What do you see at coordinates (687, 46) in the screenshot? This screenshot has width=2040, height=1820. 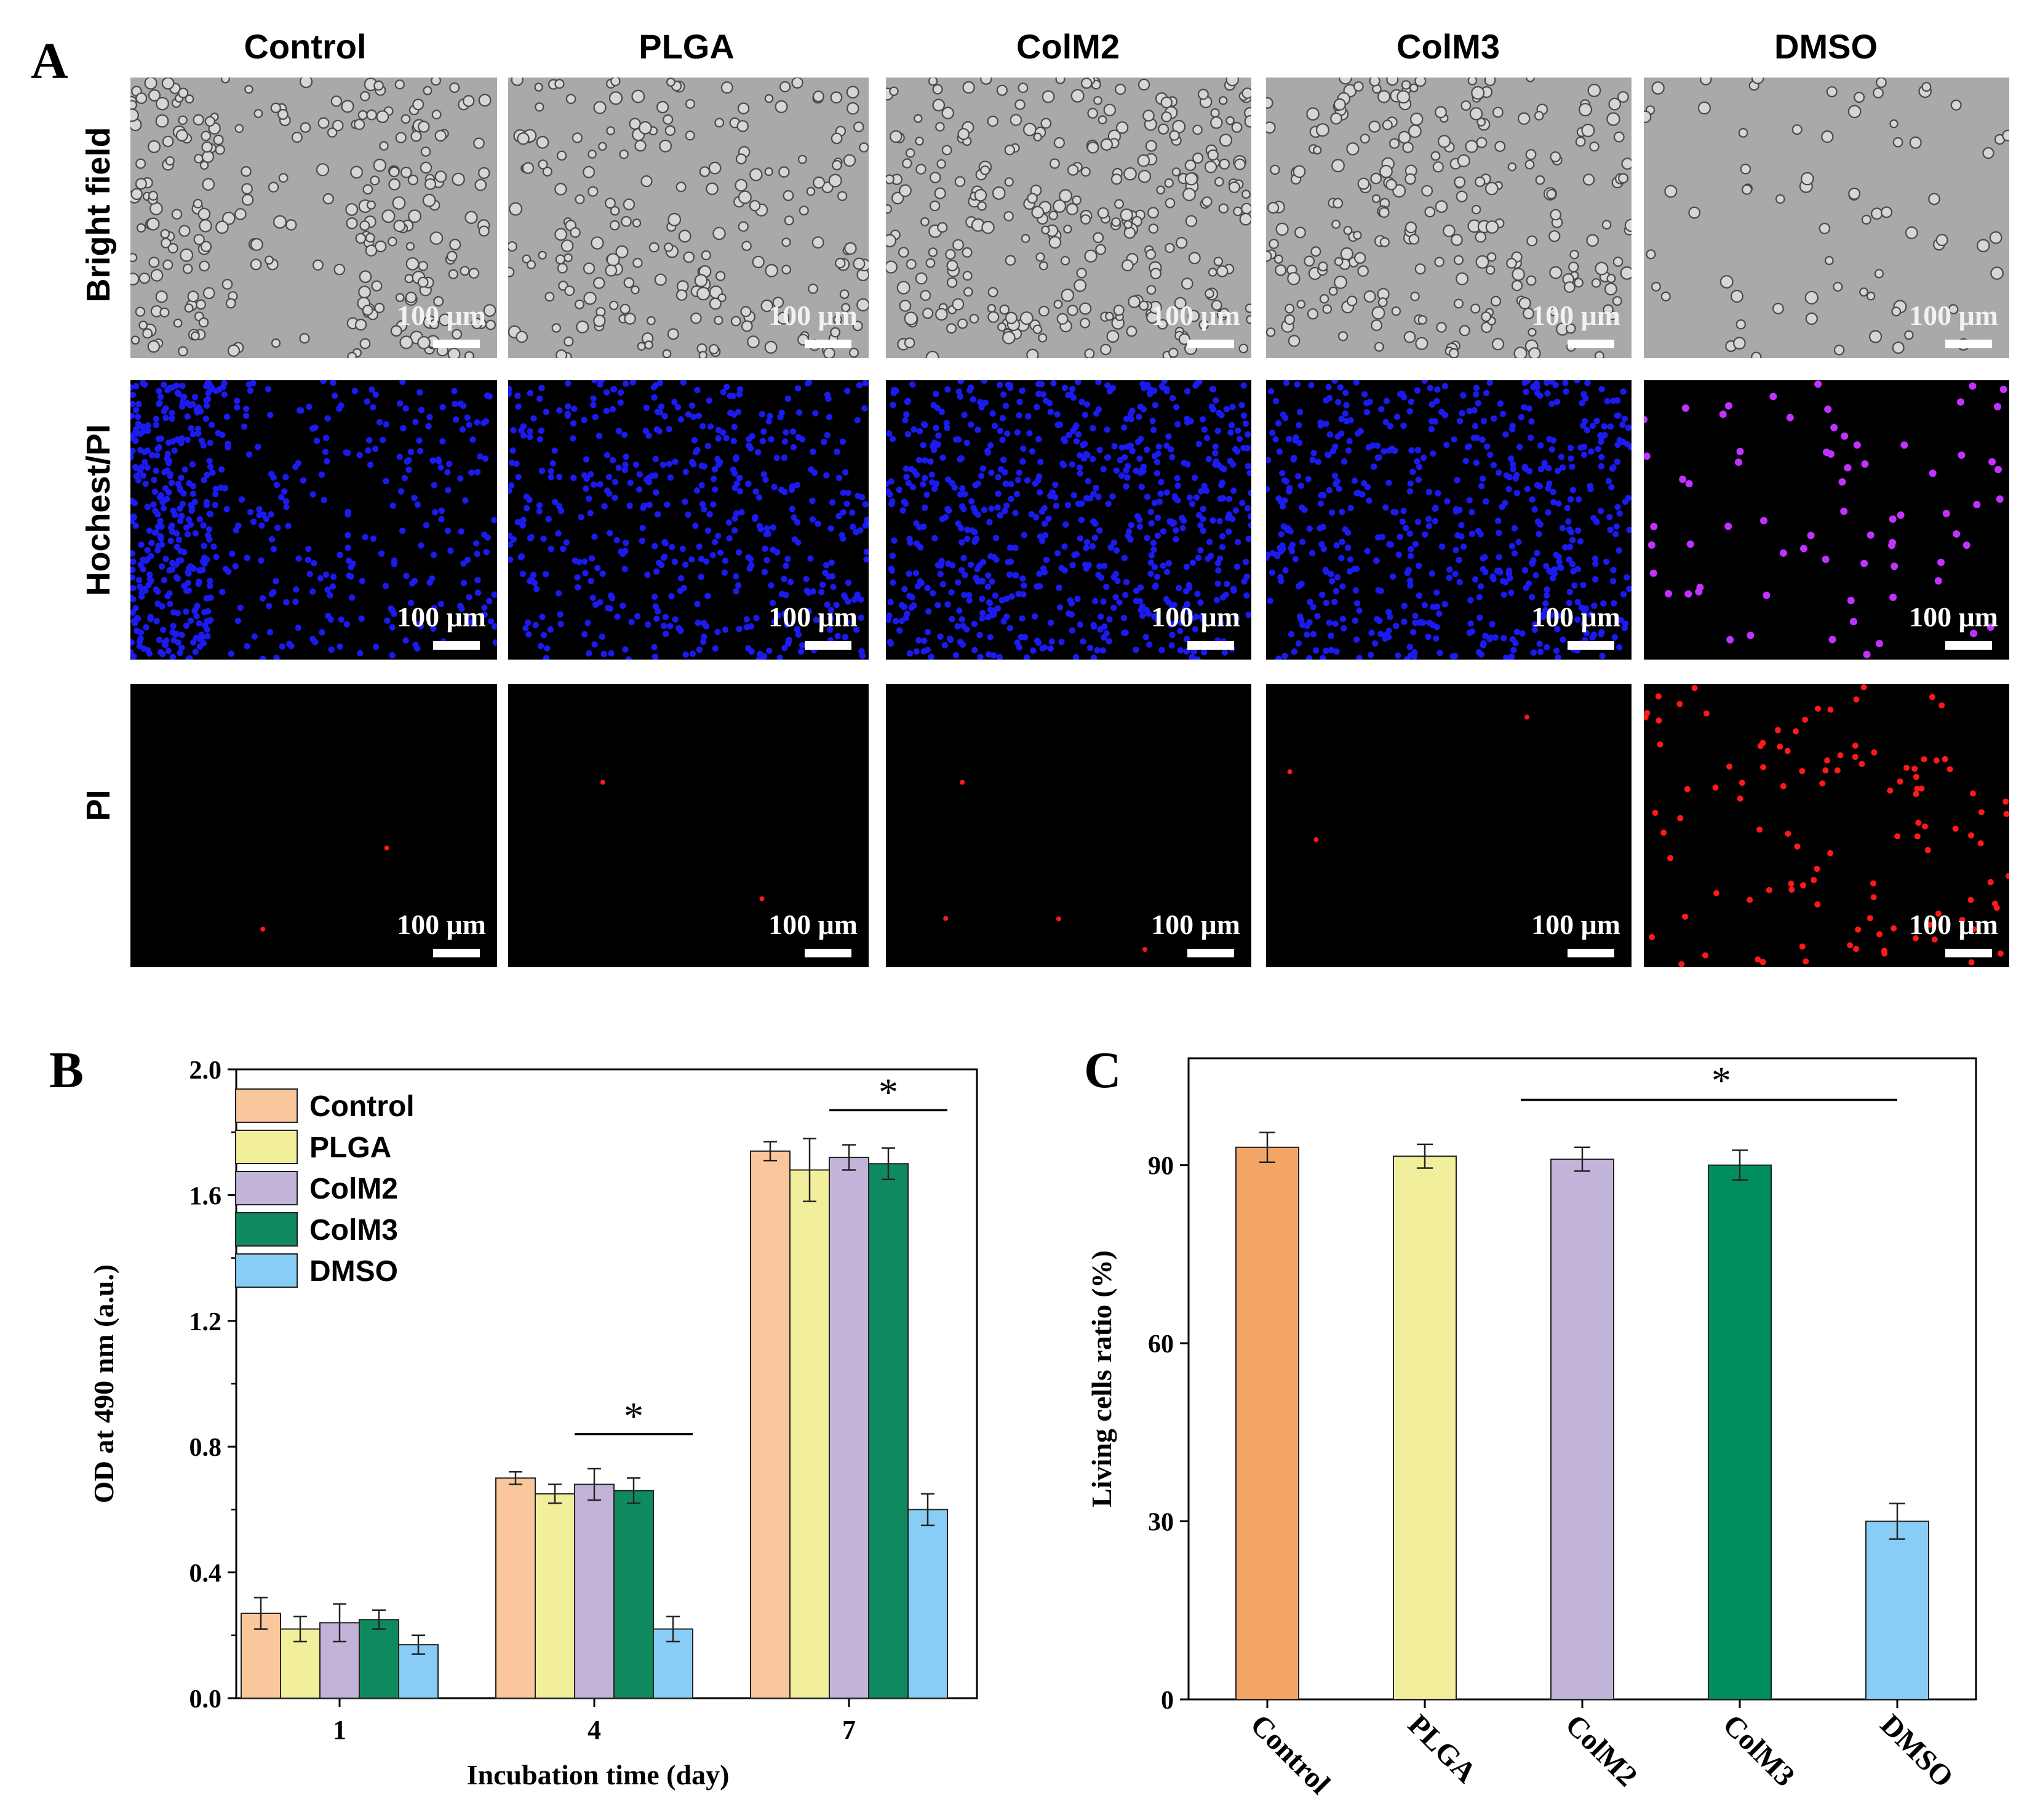 I see `column-header-plga: PLGA` at bounding box center [687, 46].